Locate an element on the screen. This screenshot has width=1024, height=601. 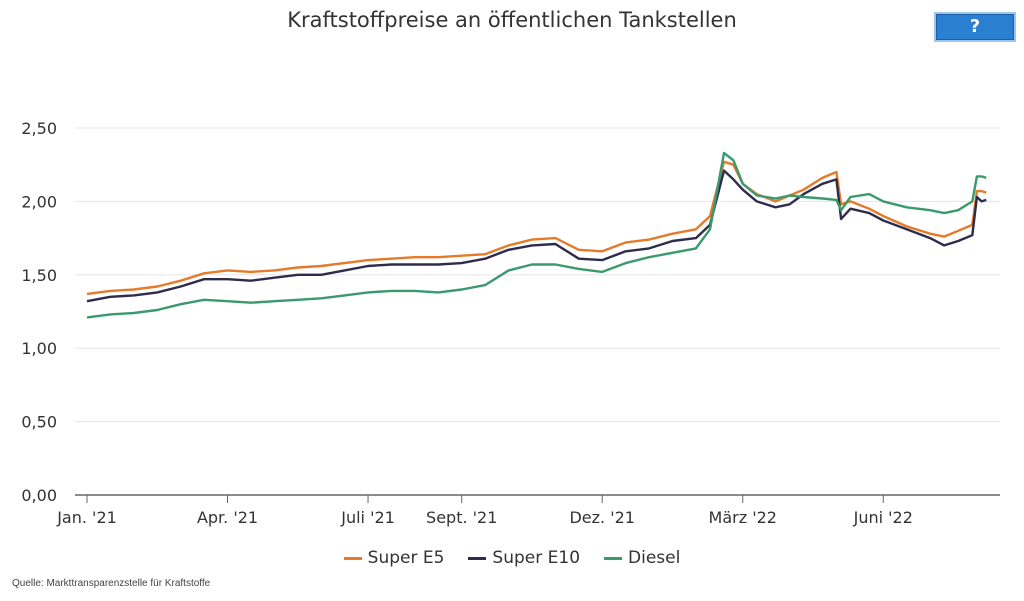
legend-item-super-e10: Super E10 is located at coordinates (524, 558).